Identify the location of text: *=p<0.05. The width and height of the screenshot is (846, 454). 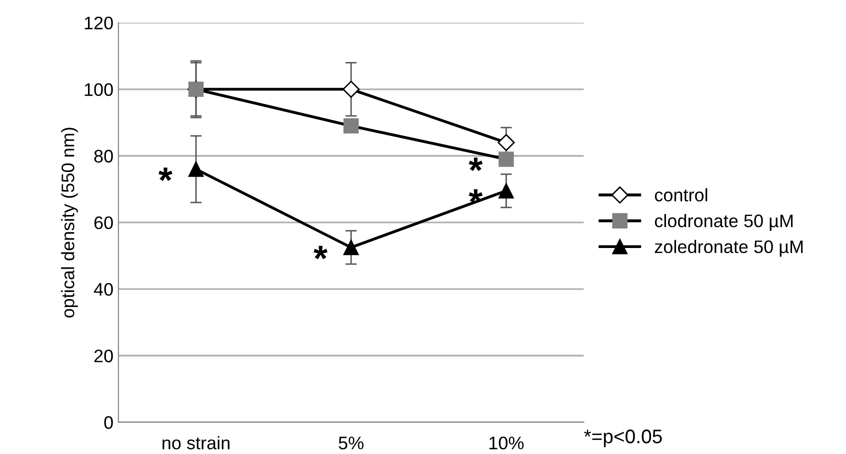
(623, 439).